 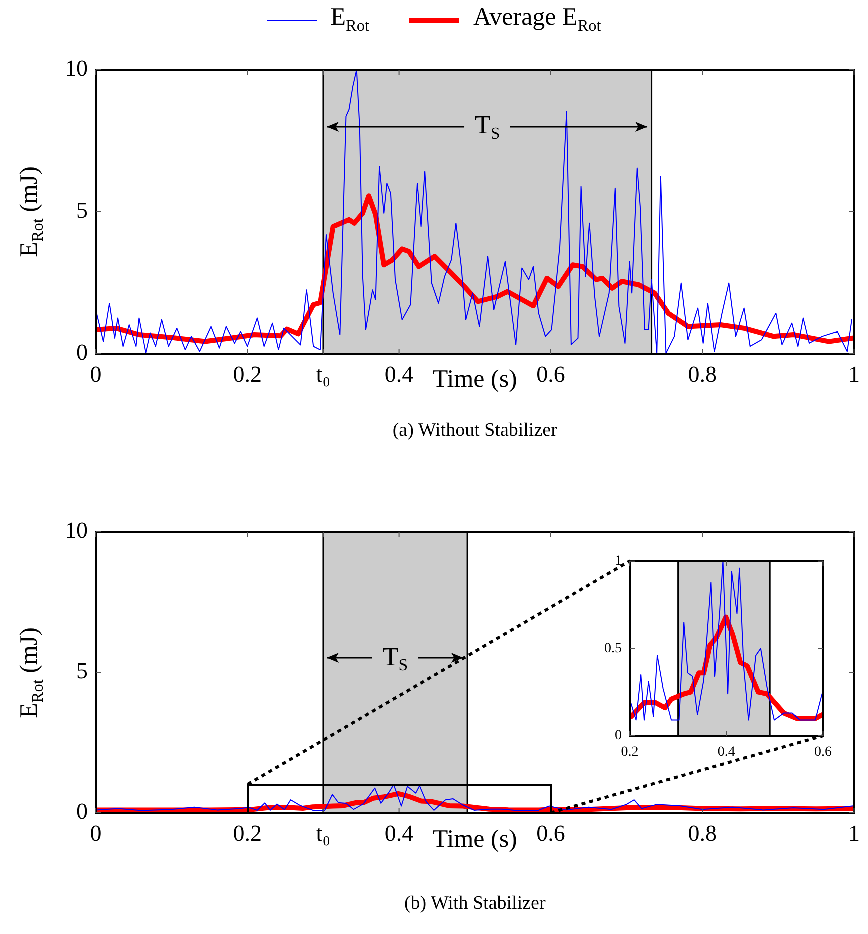 What do you see at coordinates (618, 562) in the screenshot?
I see `y-tick-label: 1` at bounding box center [618, 562].